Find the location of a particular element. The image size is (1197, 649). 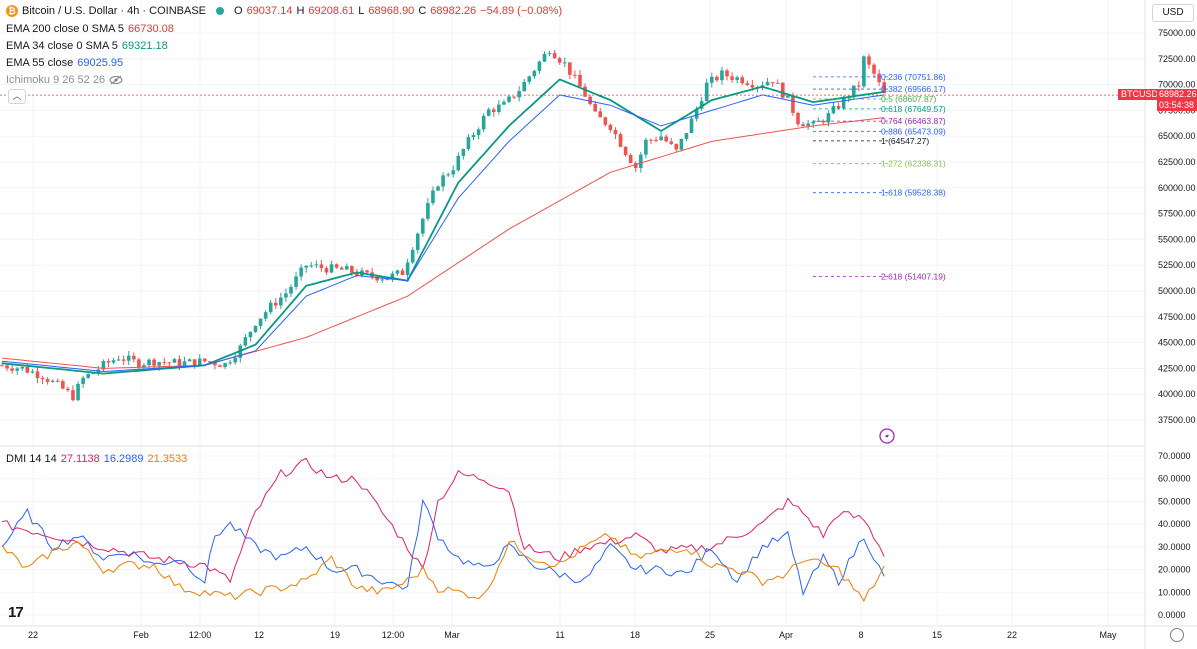

ichimoku-legend: Ichimoku 9 26 52 26 is located at coordinates (64, 80).